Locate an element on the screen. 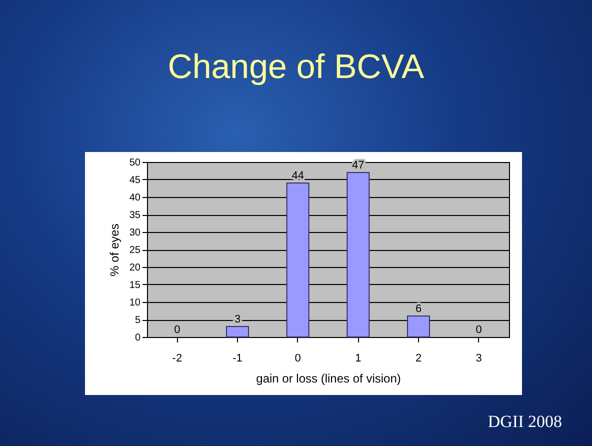 The height and width of the screenshot is (446, 592). y-tick-label: 45 is located at coordinates (135, 180).